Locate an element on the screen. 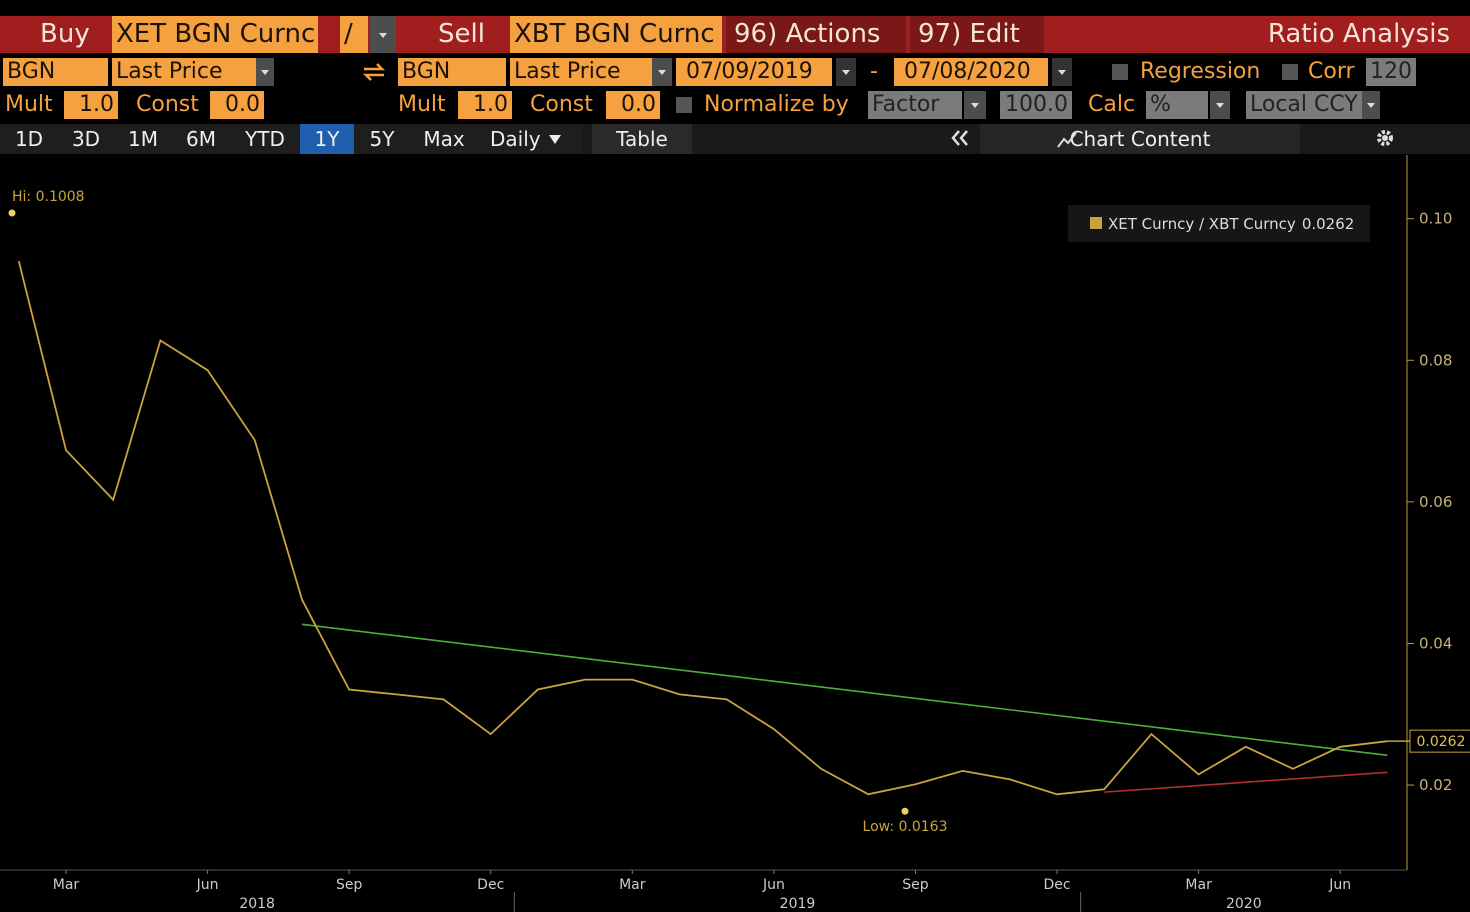 The width and height of the screenshot is (1470, 912). legend-box is located at coordinates (1219, 223).